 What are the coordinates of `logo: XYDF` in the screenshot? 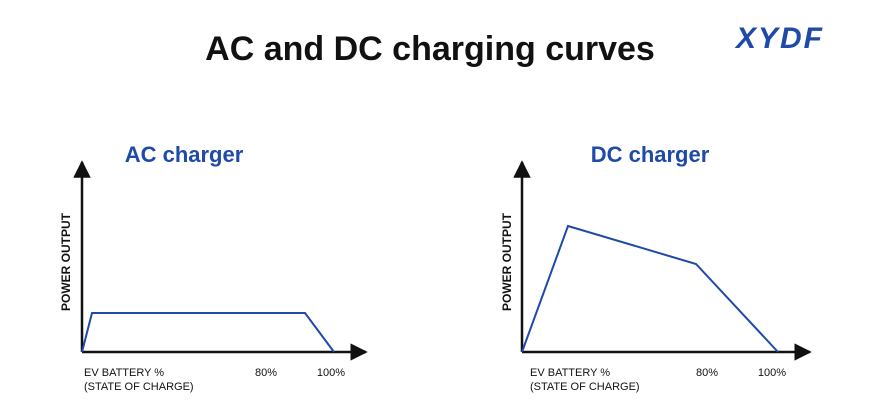 It's located at (779, 38).